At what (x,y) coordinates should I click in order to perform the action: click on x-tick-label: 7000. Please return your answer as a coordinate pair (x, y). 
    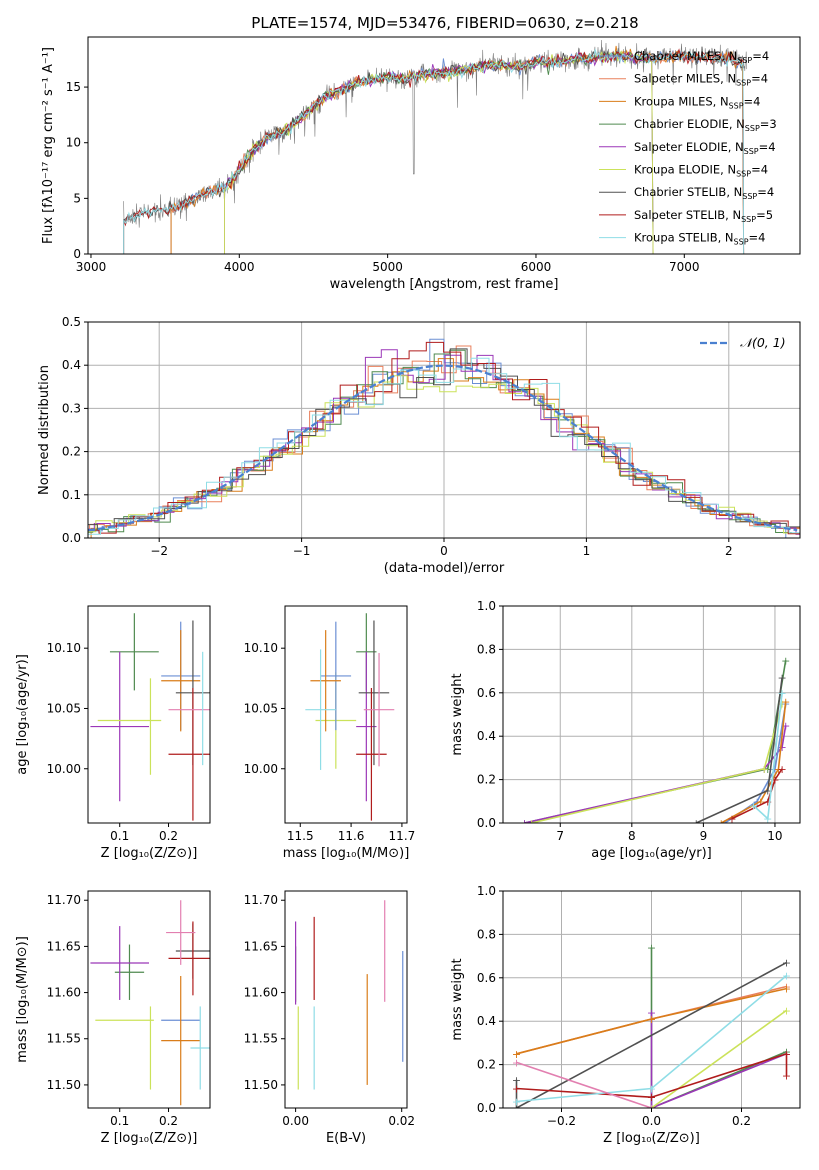
    Looking at the image, I should click on (684, 267).